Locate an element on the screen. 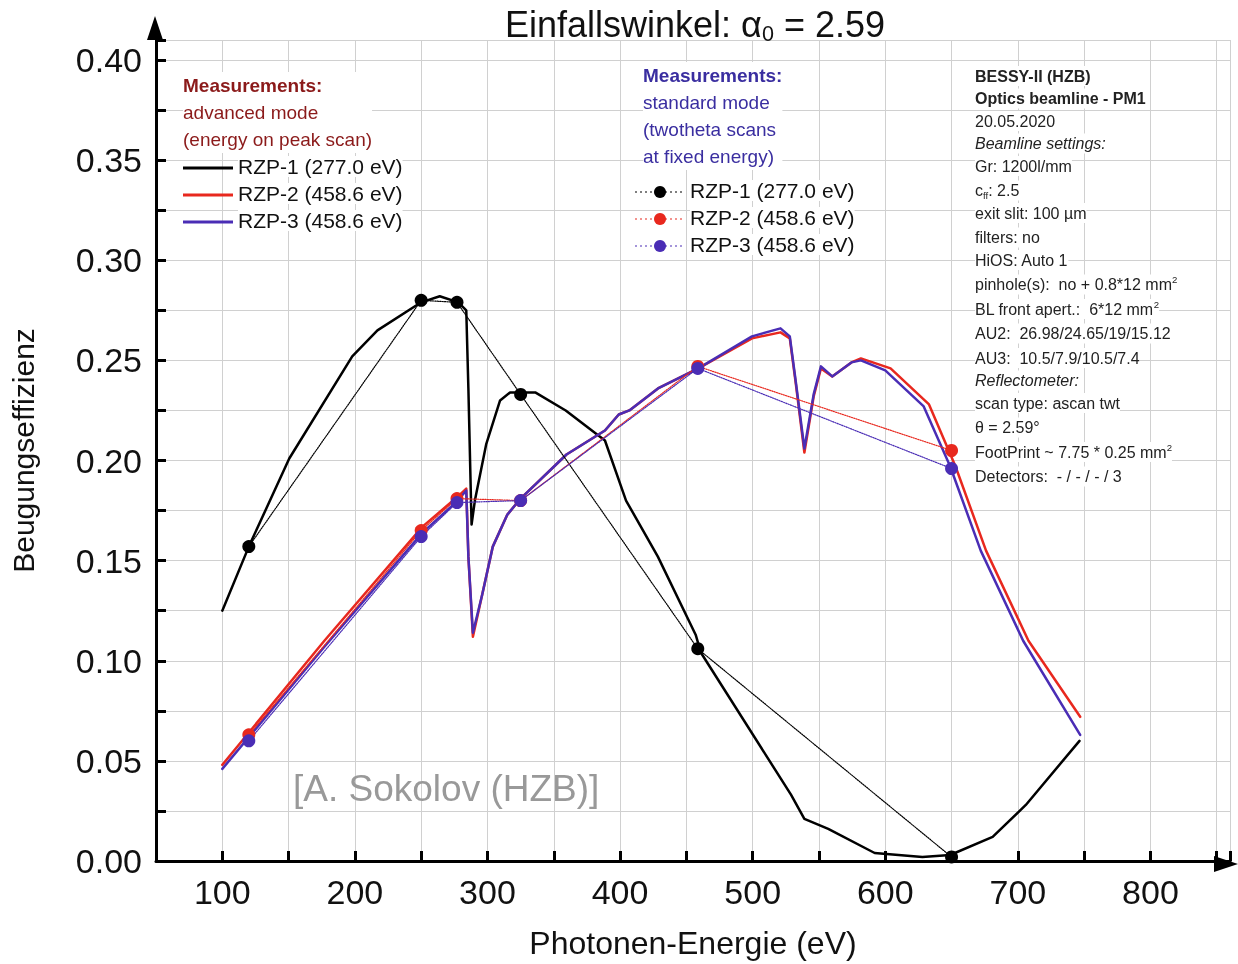 This screenshot has height=964, width=1238. x-tick-label: 200 is located at coordinates (355, 892).